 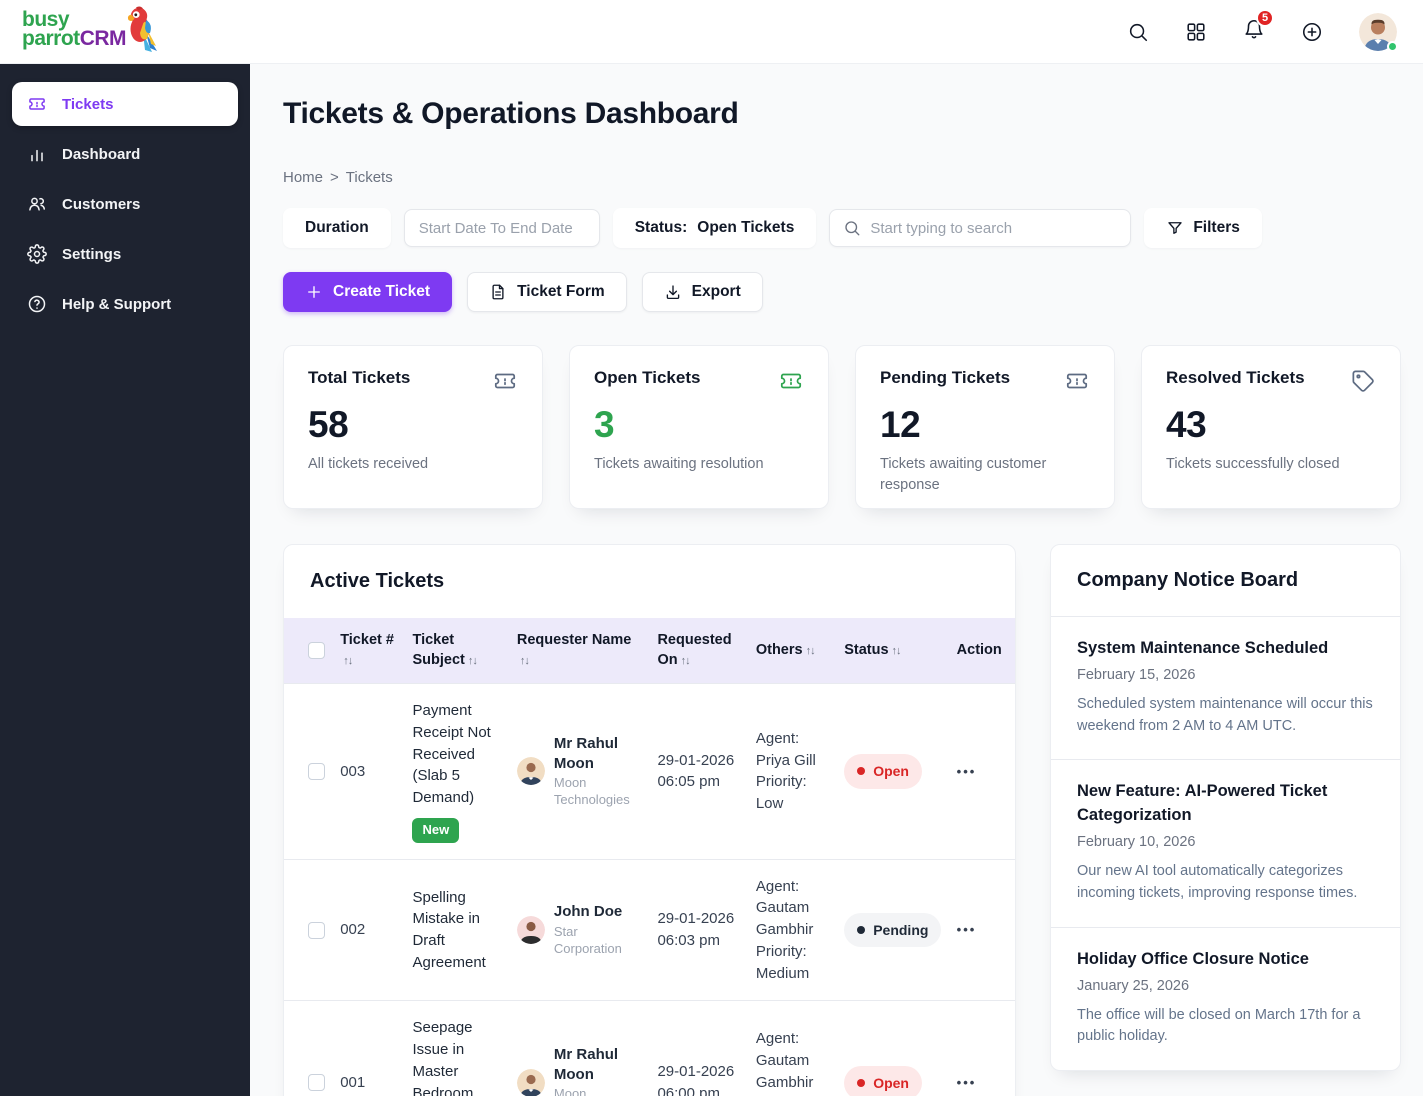 I want to click on stat-value: 58, so click(x=328, y=424).